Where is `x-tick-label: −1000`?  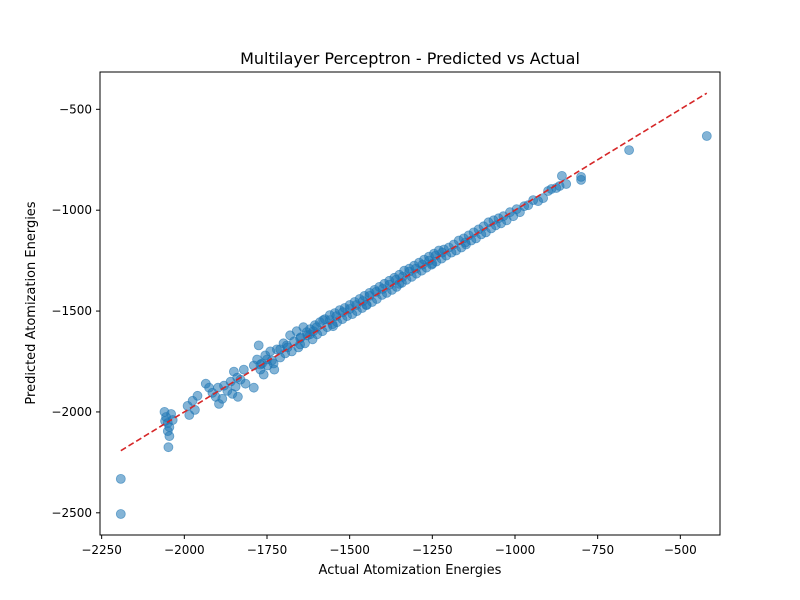 x-tick-label: −1000 is located at coordinates (515, 550).